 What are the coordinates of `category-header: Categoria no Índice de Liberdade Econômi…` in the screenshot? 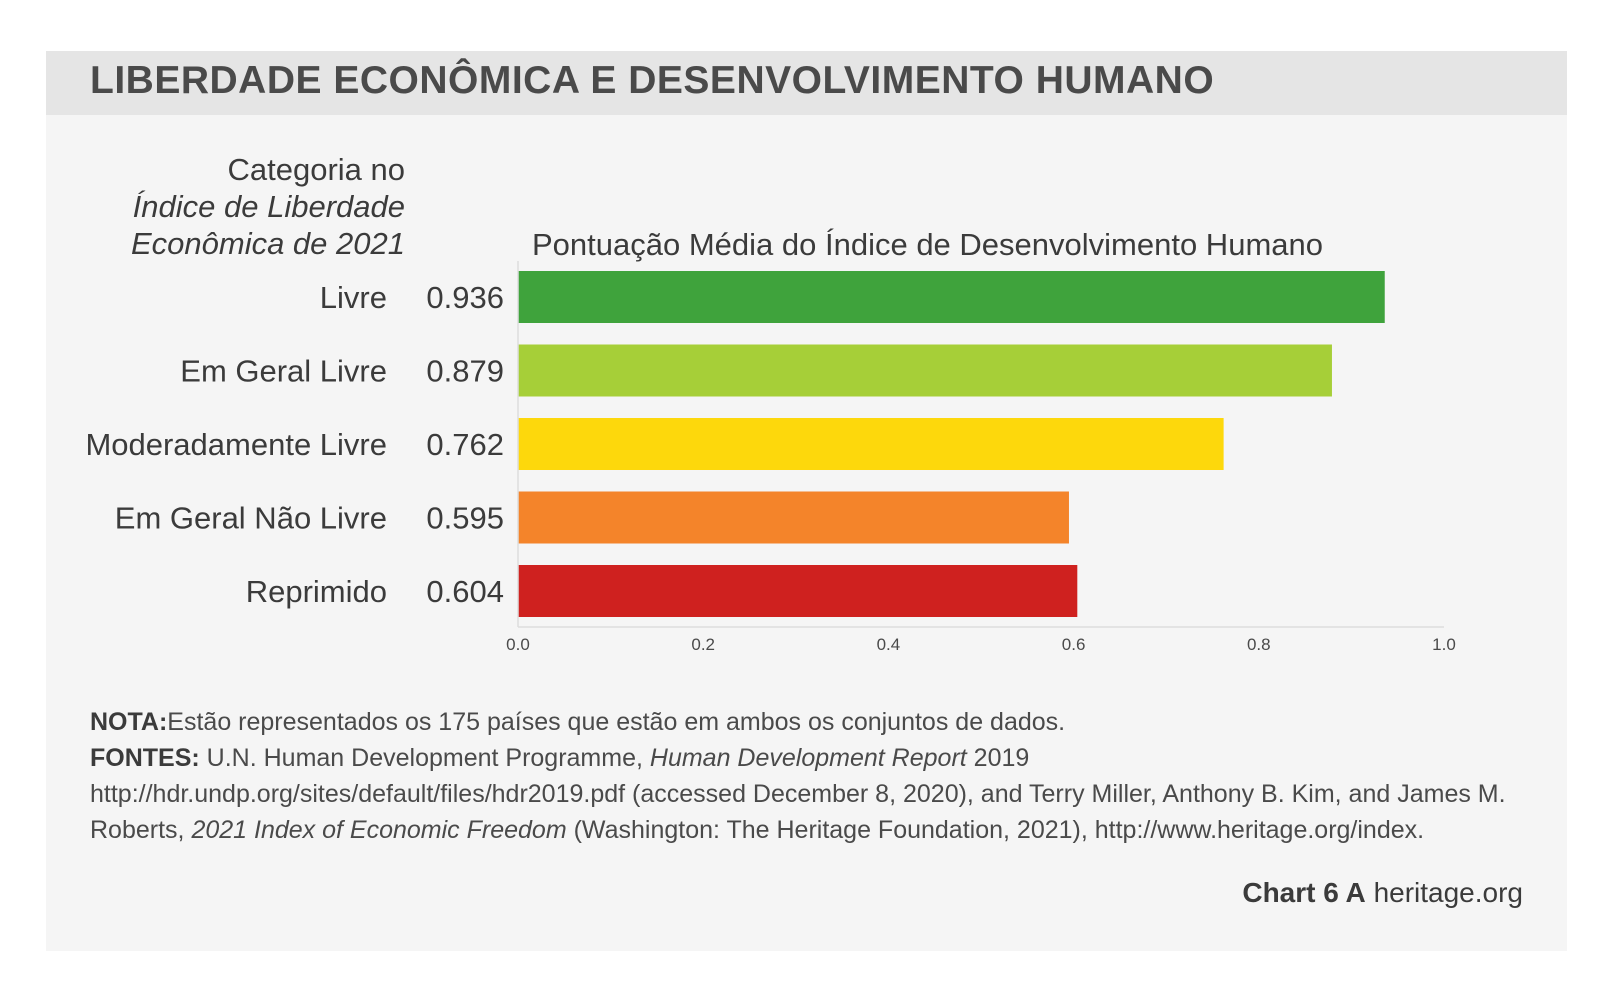 It's located at (268, 206).